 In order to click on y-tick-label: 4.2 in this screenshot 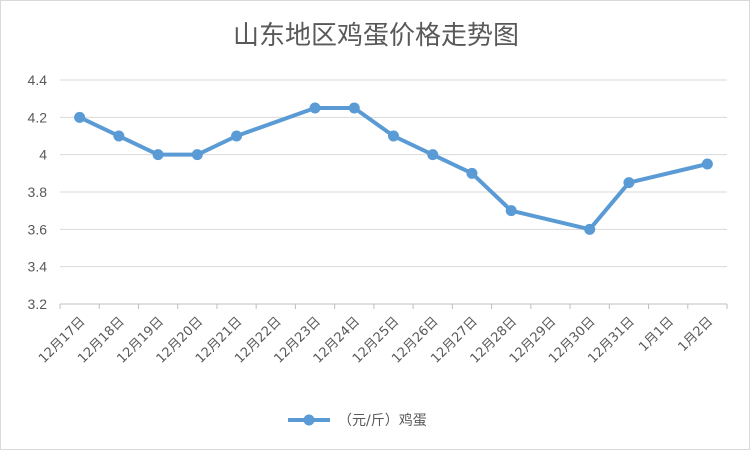, I will do `click(38, 117)`.